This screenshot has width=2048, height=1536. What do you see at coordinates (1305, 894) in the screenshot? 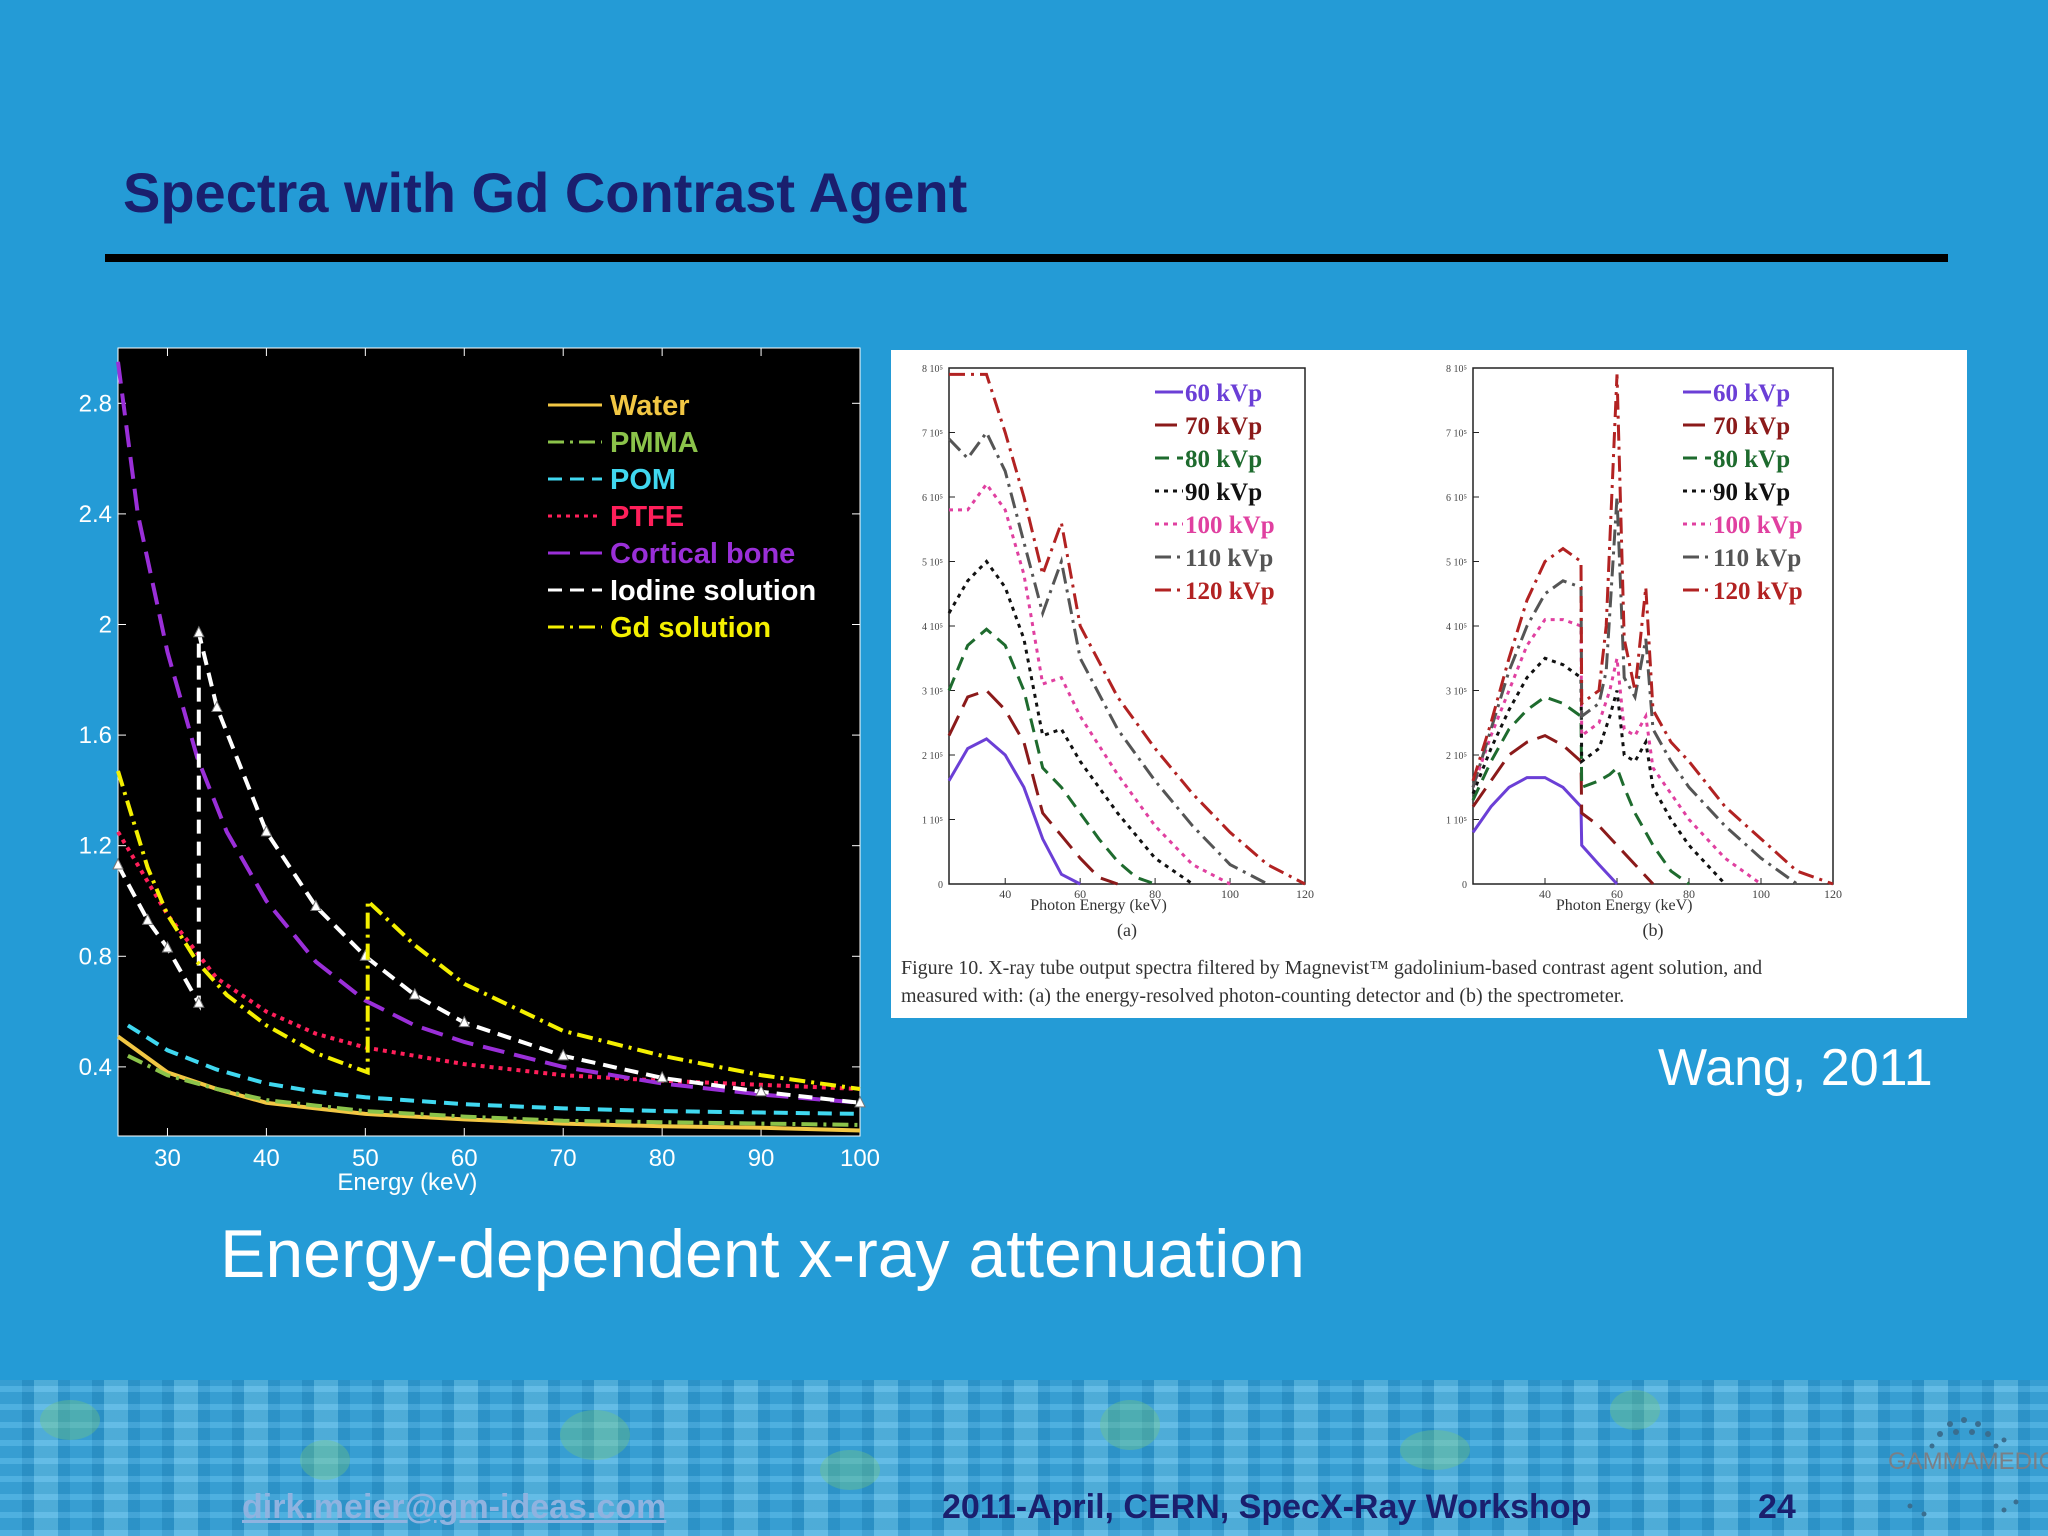
I see `panel-a-x-tick-label: 120` at bounding box center [1305, 894].